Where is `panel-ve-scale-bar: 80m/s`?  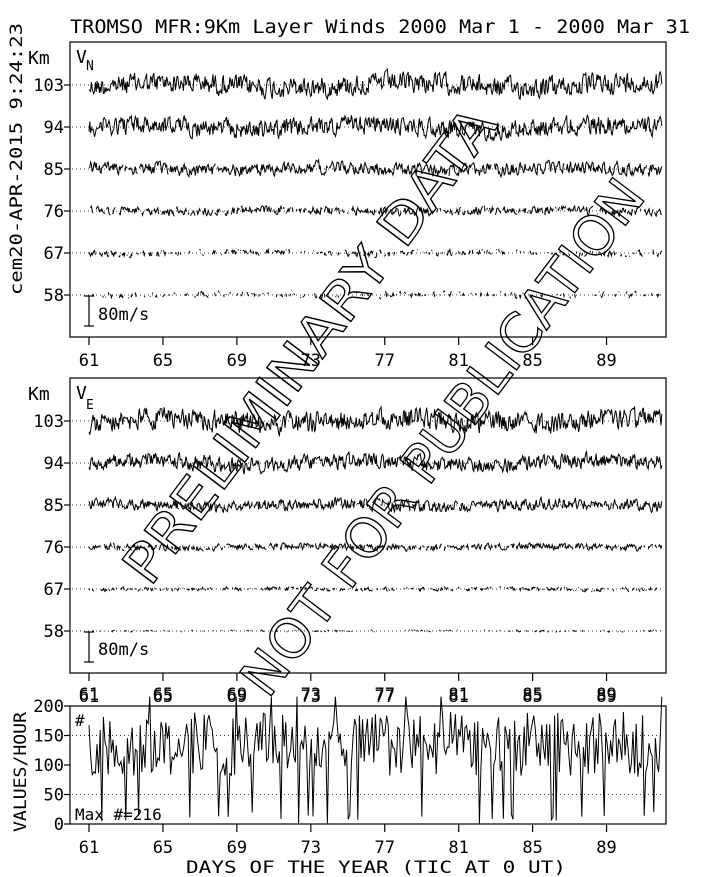 panel-ve-scale-bar: 80m/s is located at coordinates (116, 647).